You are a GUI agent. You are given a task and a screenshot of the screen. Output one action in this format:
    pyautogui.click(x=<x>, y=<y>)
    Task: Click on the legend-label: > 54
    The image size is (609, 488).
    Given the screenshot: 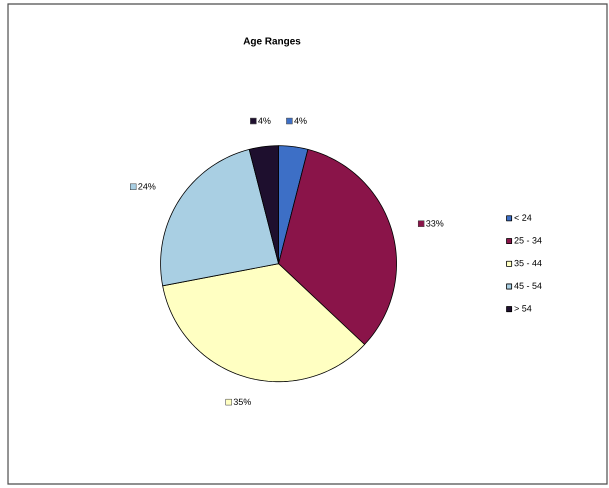 What is the action you would take?
    pyautogui.click(x=523, y=308)
    